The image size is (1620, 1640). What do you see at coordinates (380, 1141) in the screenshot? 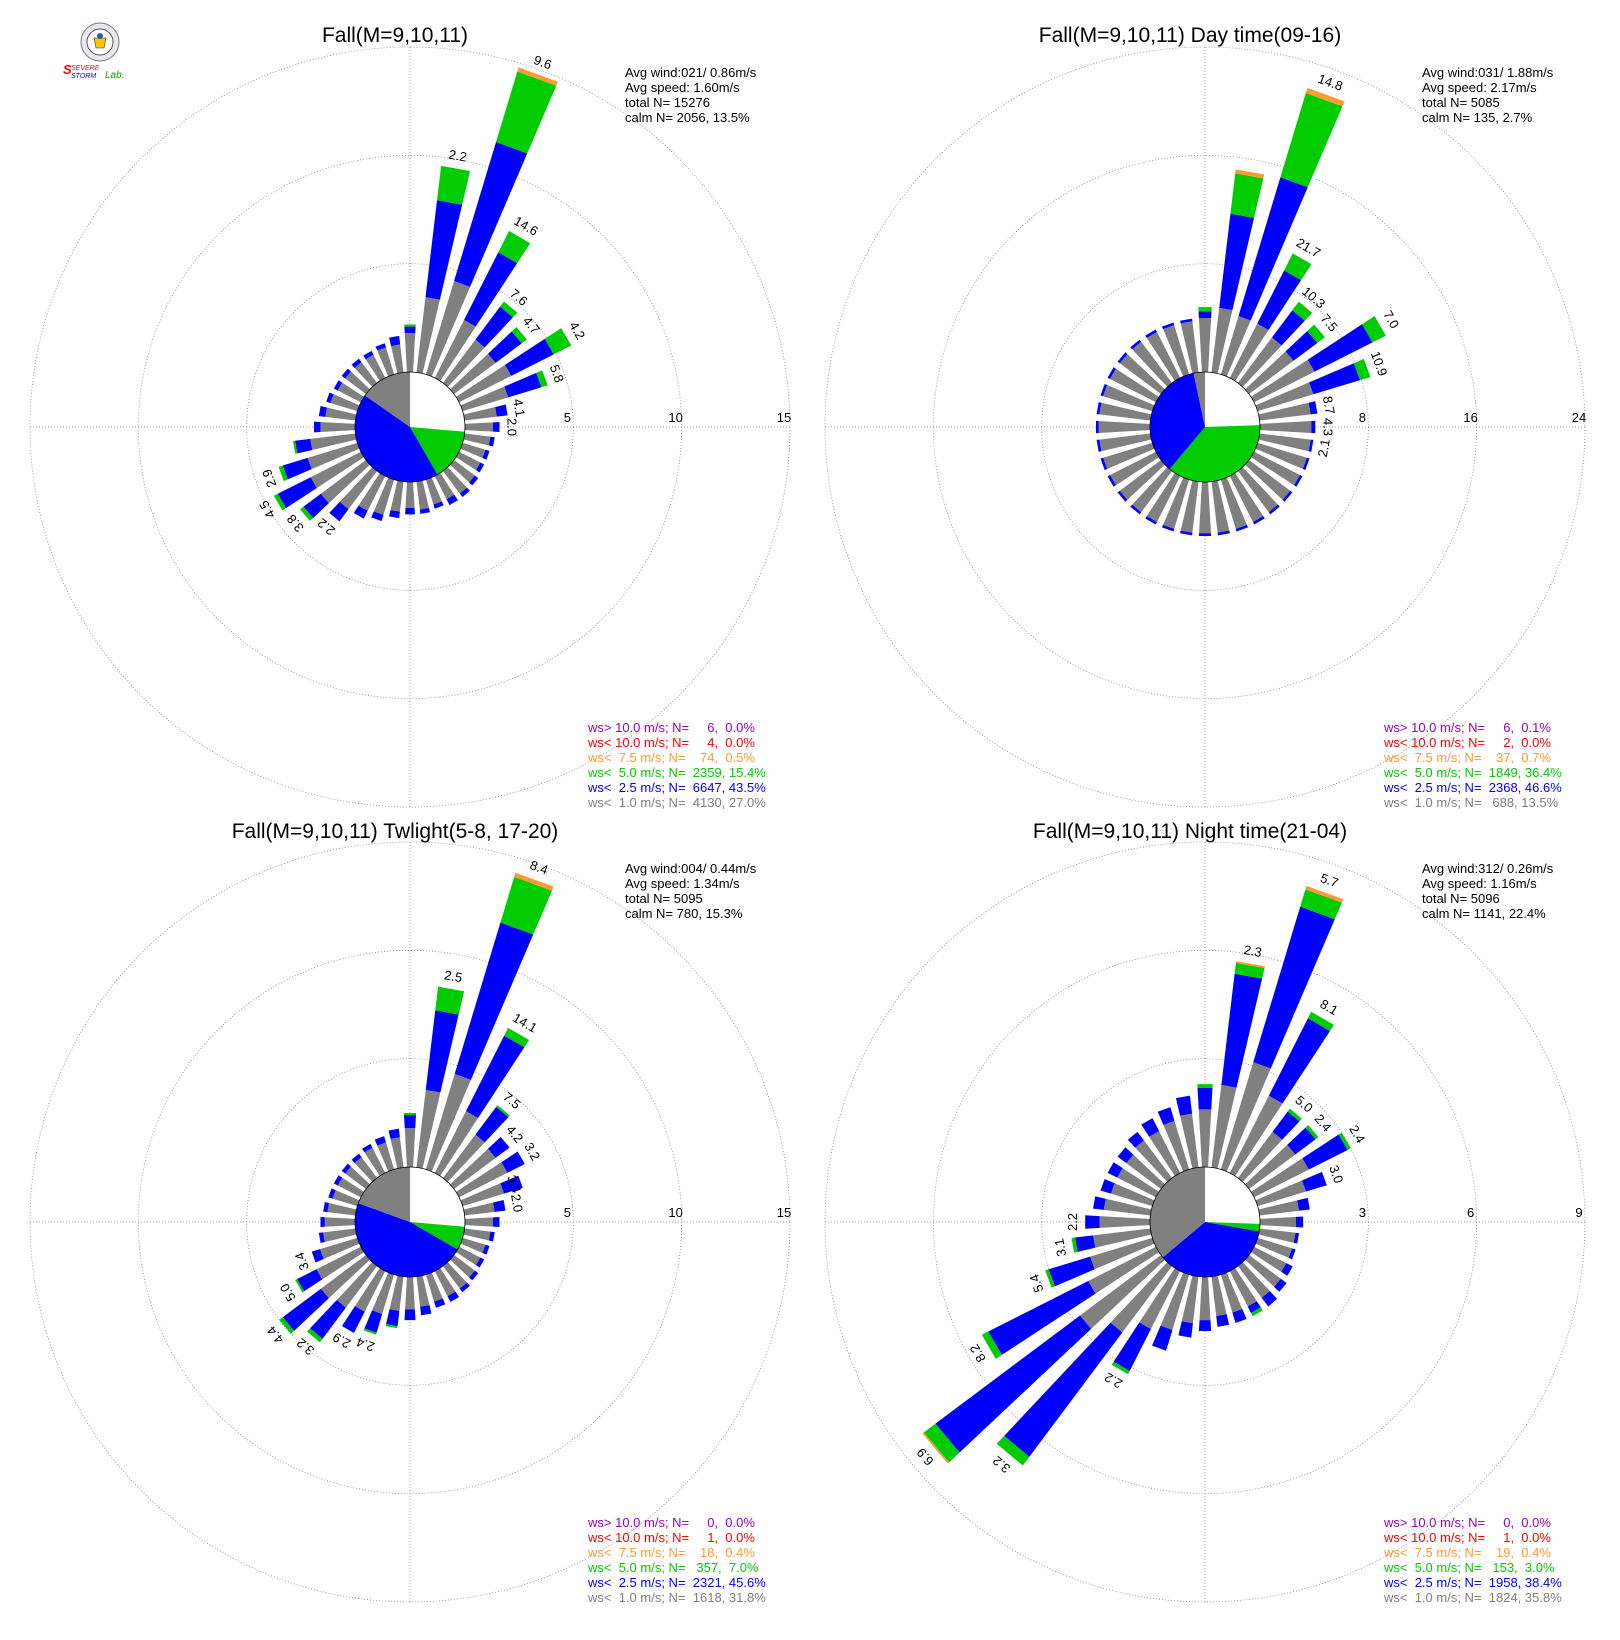
I see `panel3-bar-340-blue` at bounding box center [380, 1141].